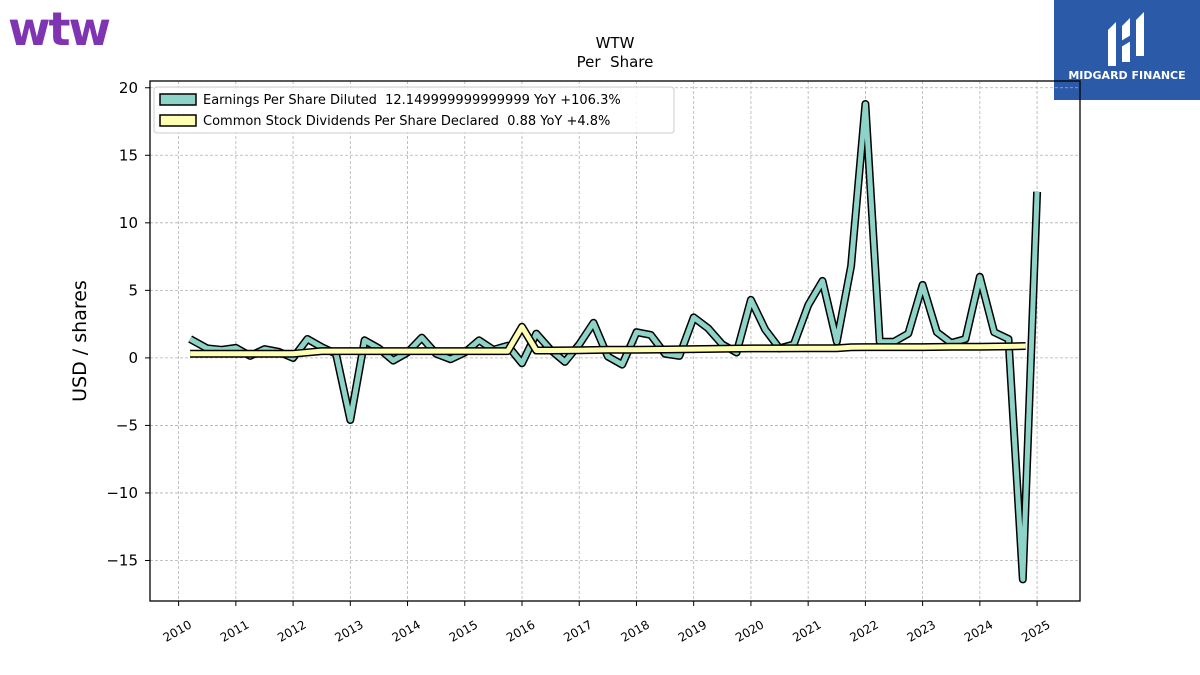 Image resolution: width=1200 pixels, height=675 pixels. What do you see at coordinates (133, 290) in the screenshot?
I see `y-tick-label: 5` at bounding box center [133, 290].